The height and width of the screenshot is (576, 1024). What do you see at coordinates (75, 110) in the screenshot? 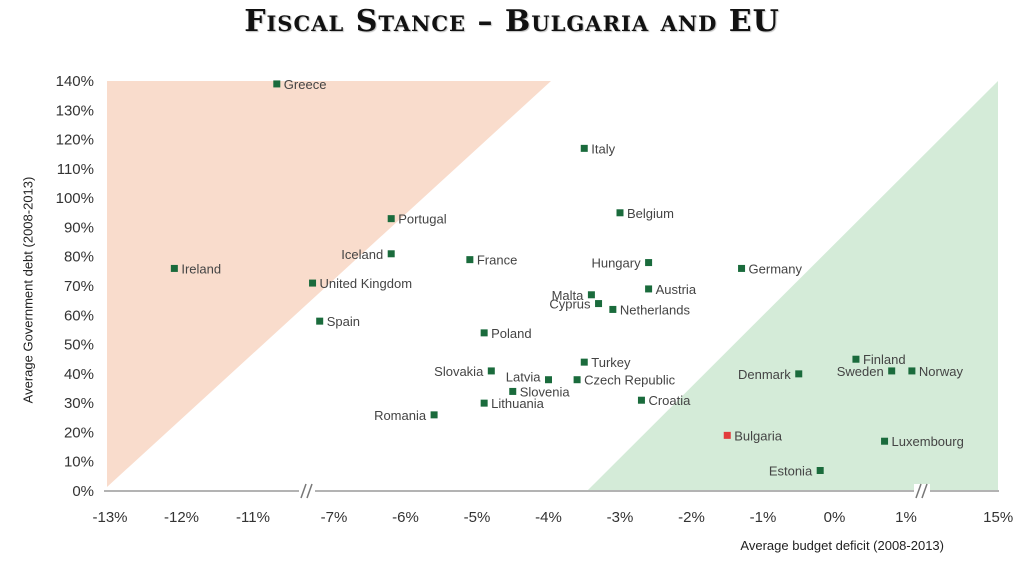
I see `y-tick-label: 130%` at bounding box center [75, 110].